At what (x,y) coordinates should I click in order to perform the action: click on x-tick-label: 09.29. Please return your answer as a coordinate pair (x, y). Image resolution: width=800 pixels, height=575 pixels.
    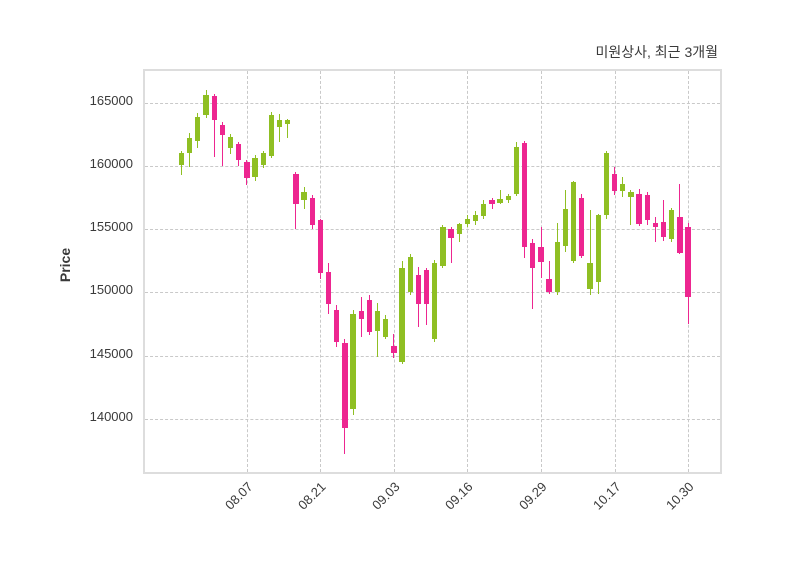
    Looking at the image, I should click on (532, 496).